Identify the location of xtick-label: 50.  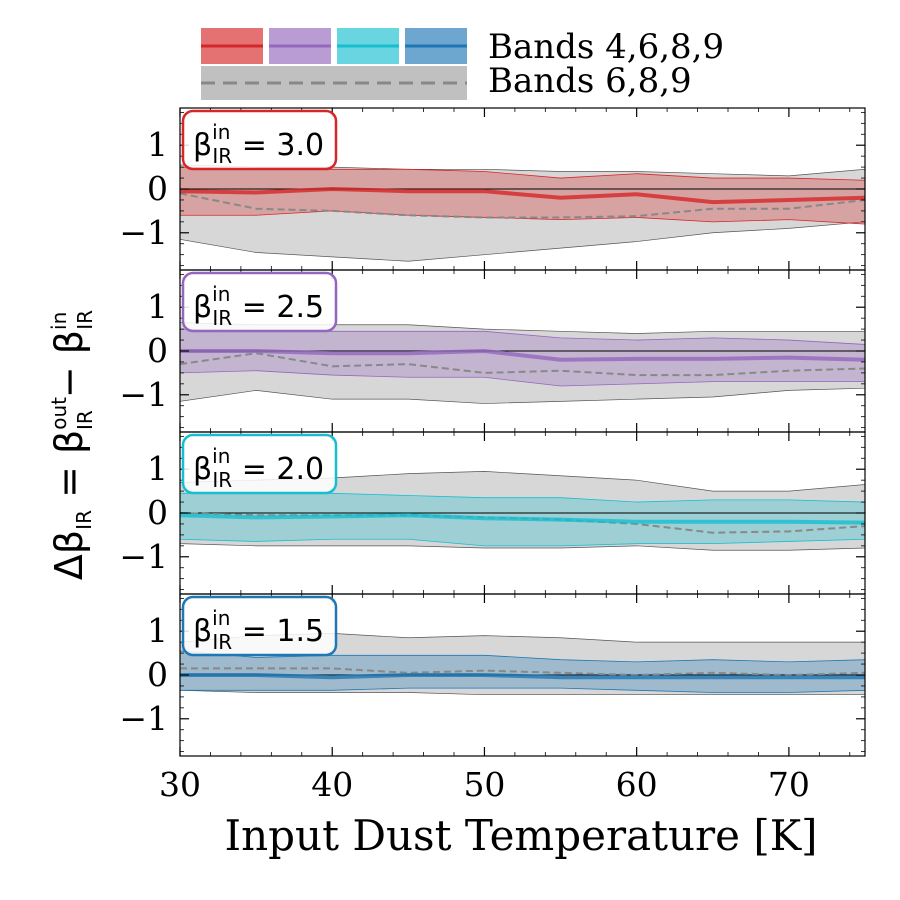
(484, 784).